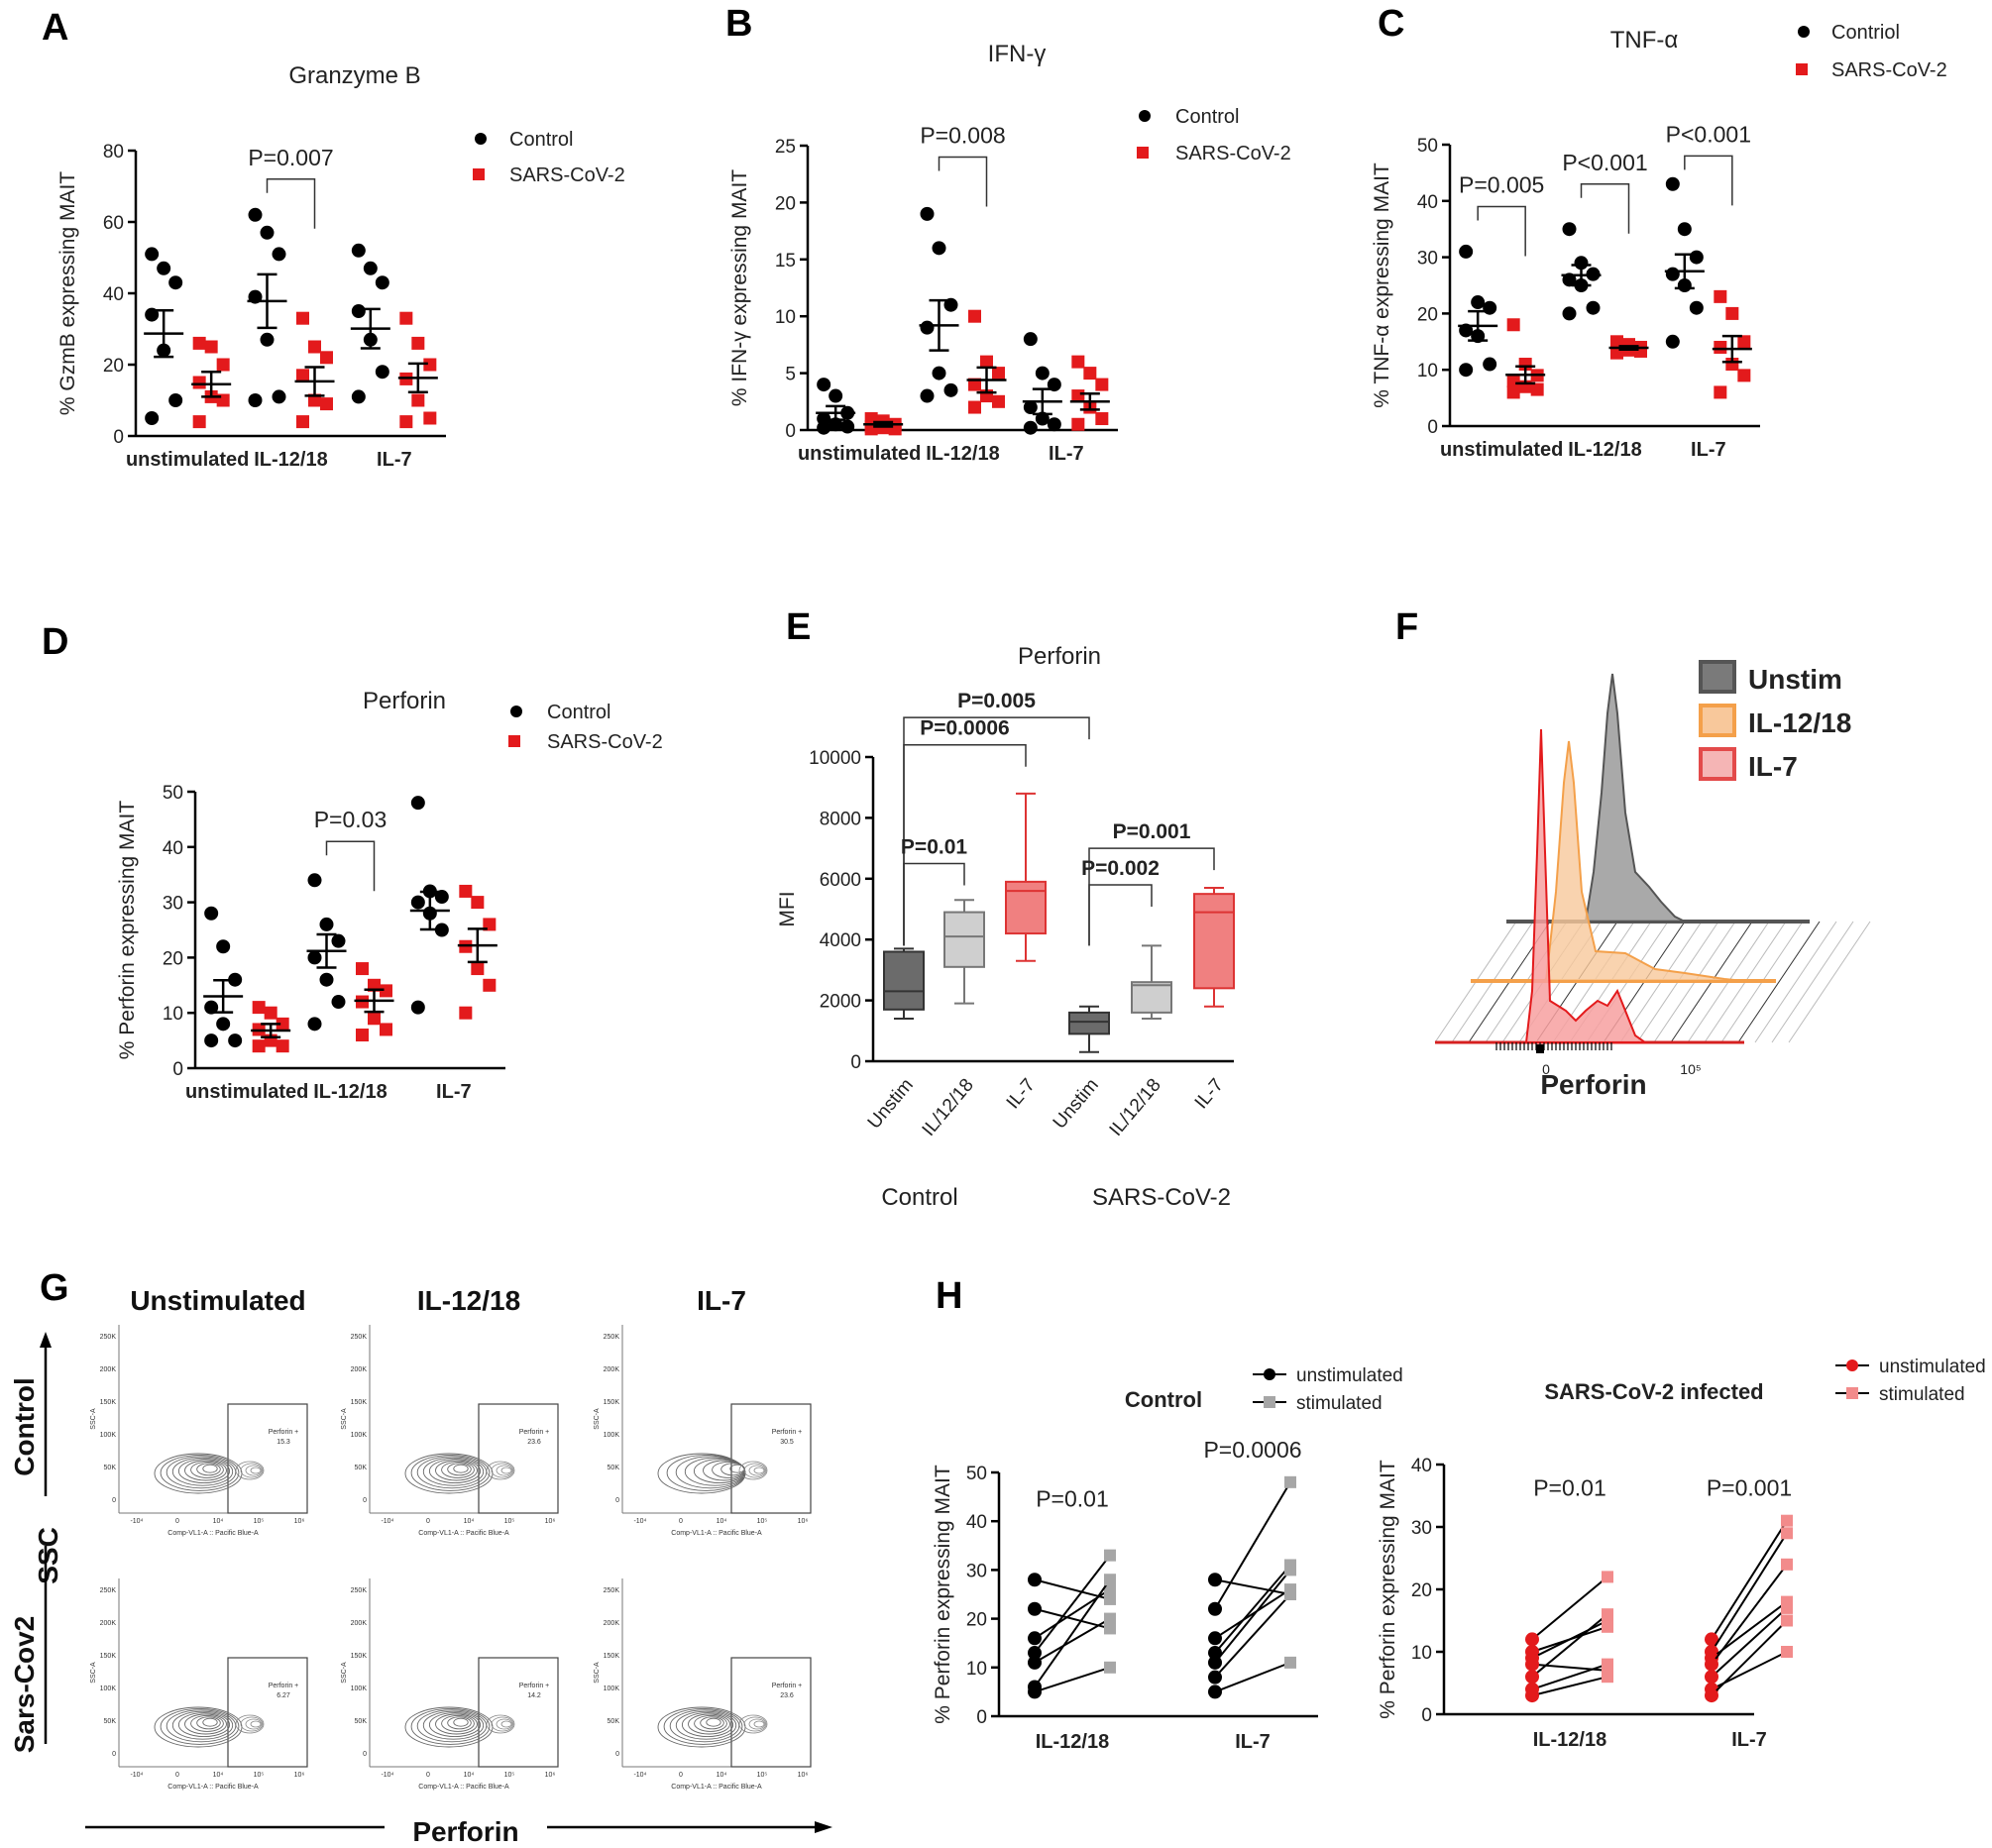 This screenshot has width=1992, height=1848. What do you see at coordinates (891, 1104) in the screenshot?
I see `category-label: Unstim` at bounding box center [891, 1104].